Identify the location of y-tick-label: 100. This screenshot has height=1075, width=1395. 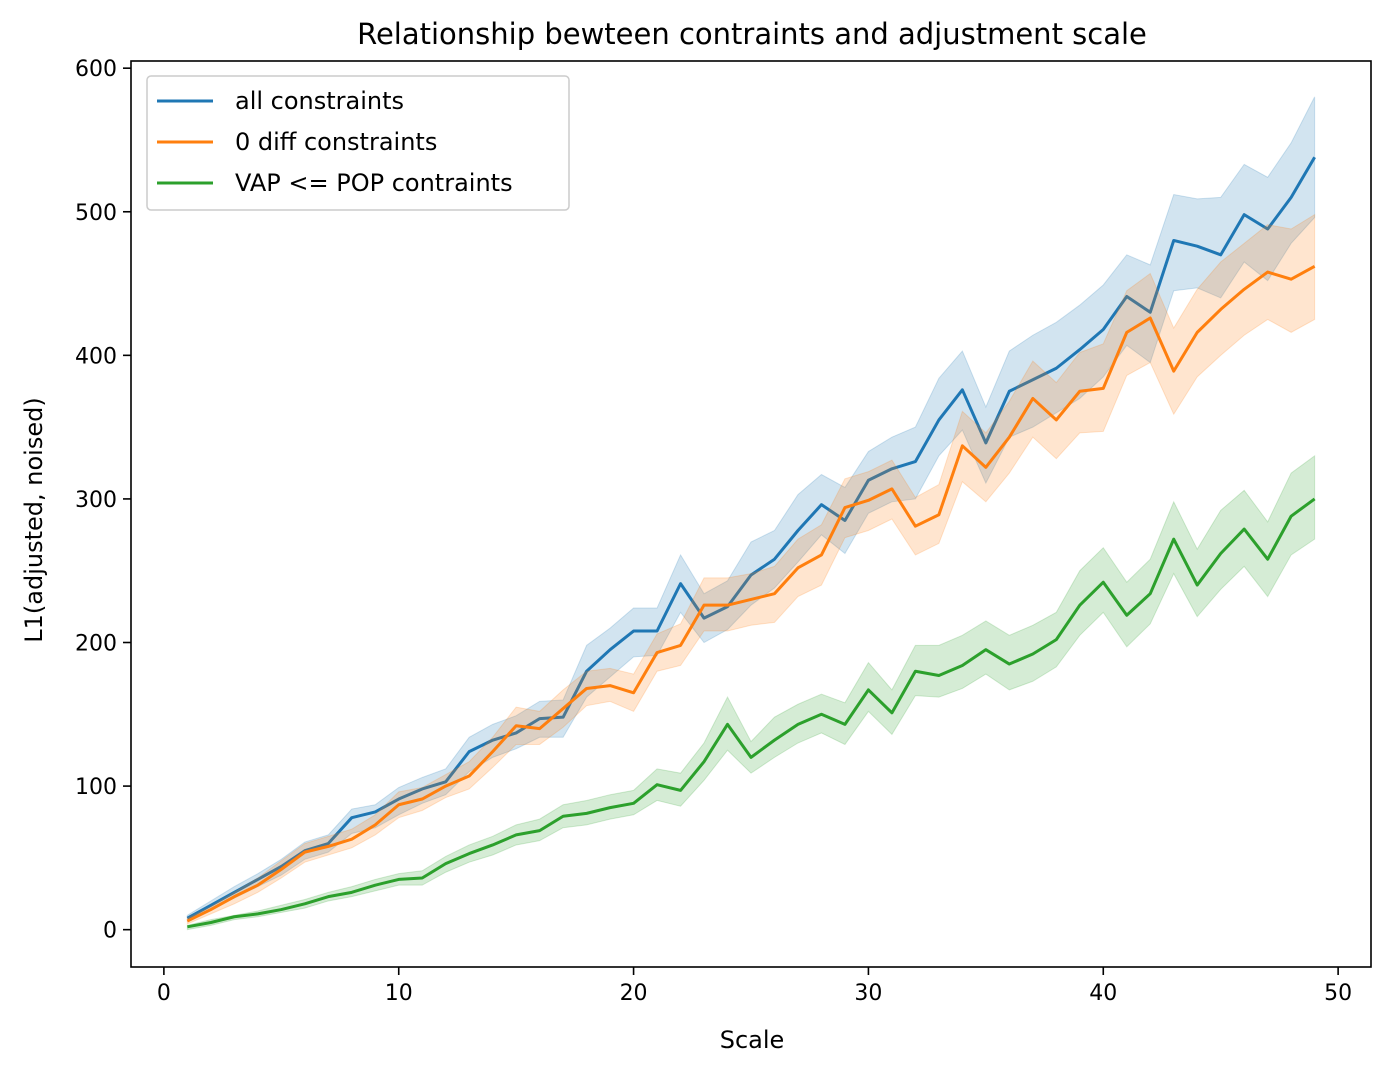
(96, 787).